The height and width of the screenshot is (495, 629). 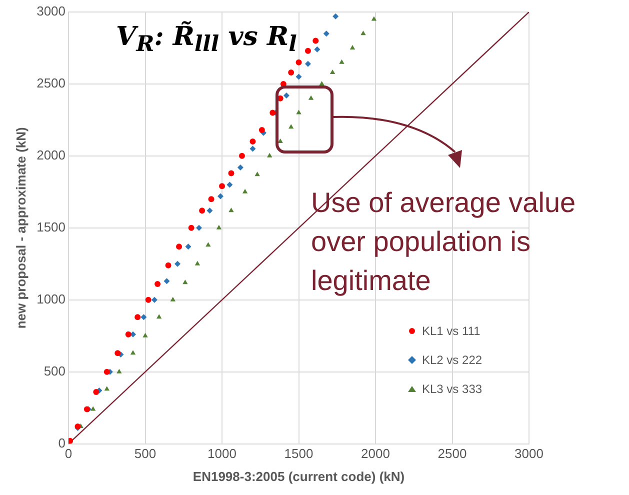 I want to click on text: V$_{R}$: R̃$_{lll}$ vs R$_{l}$, so click(x=206, y=40).